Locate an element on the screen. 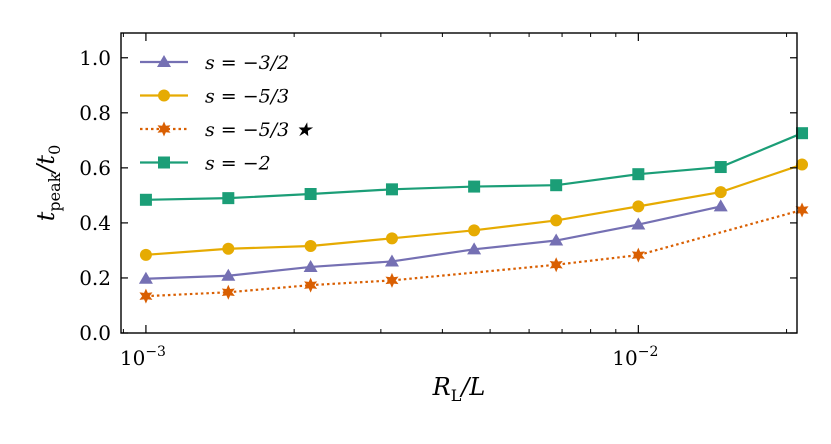  legend-item: s = −5/3 ★ is located at coordinates (226, 130).